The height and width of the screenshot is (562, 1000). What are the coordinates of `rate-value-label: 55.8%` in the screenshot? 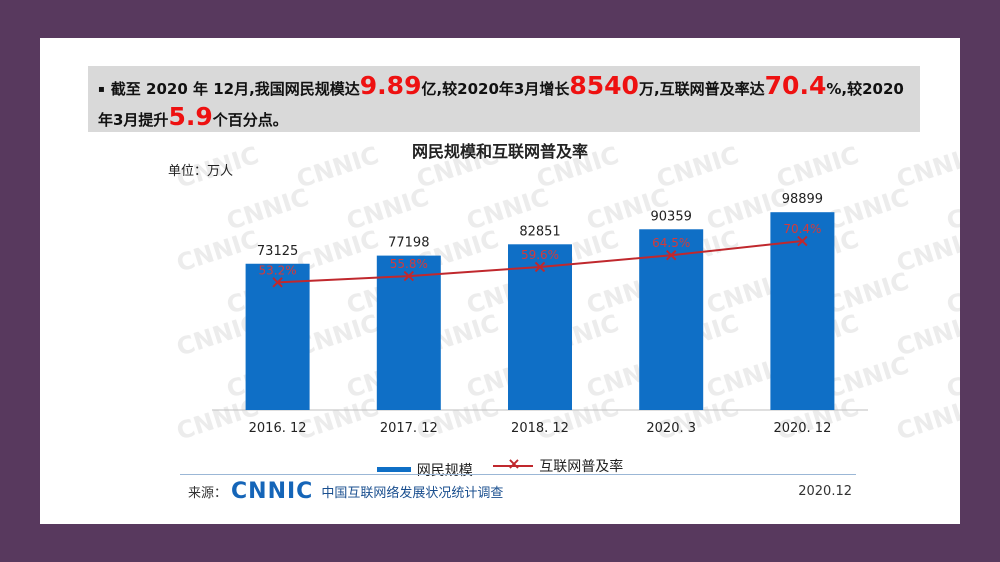 It's located at (409, 264).